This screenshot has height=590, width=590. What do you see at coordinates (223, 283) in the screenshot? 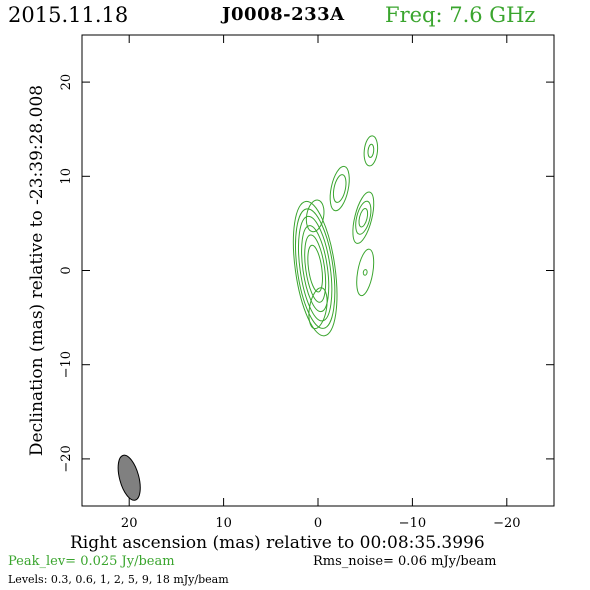
I see `x-tick: 10` at bounding box center [223, 283].